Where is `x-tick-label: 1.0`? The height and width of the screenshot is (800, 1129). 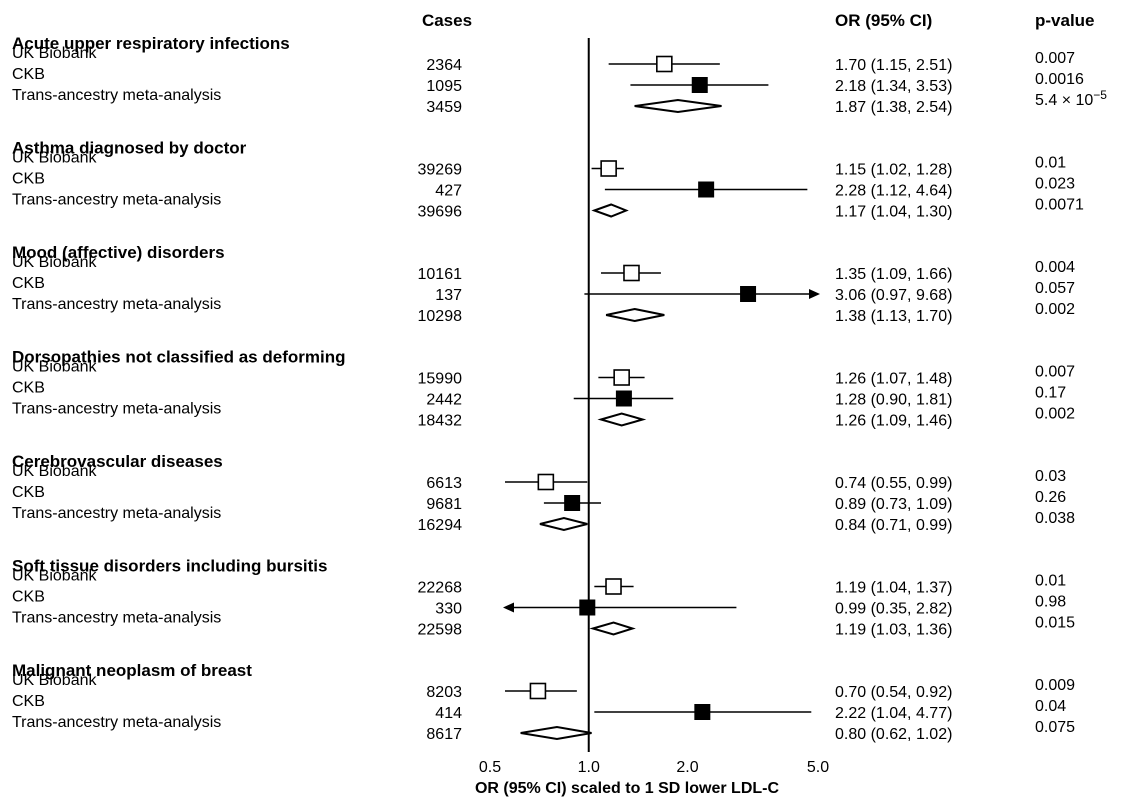
x-tick-label: 1.0 is located at coordinates (589, 767).